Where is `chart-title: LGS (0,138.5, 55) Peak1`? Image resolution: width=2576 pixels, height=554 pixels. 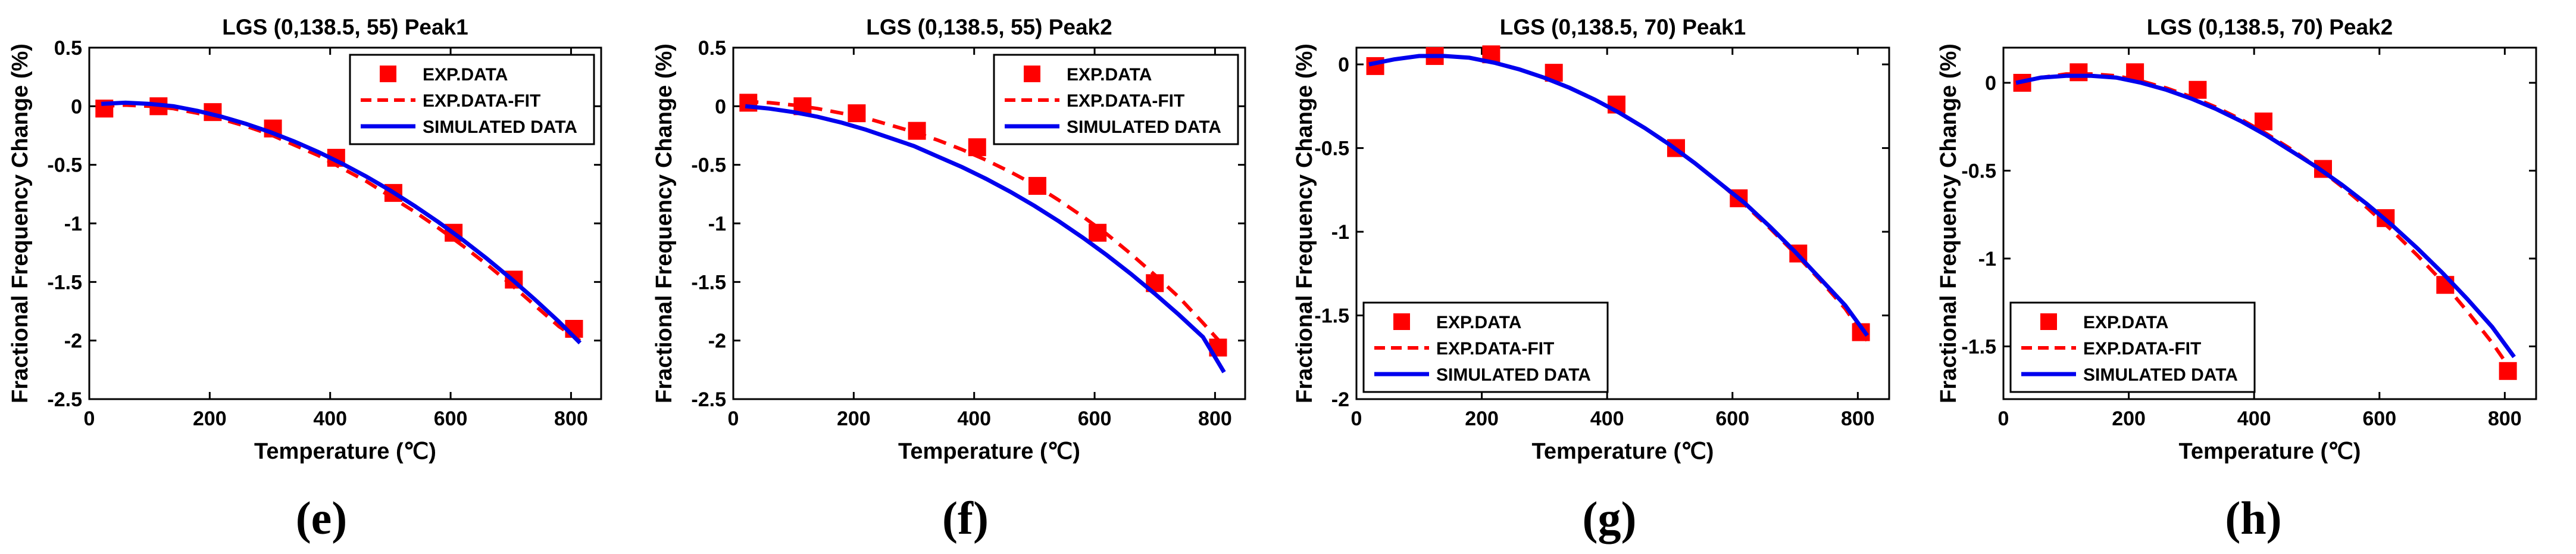
chart-title: LGS (0,138.5, 55) Peak1 is located at coordinates (345, 27).